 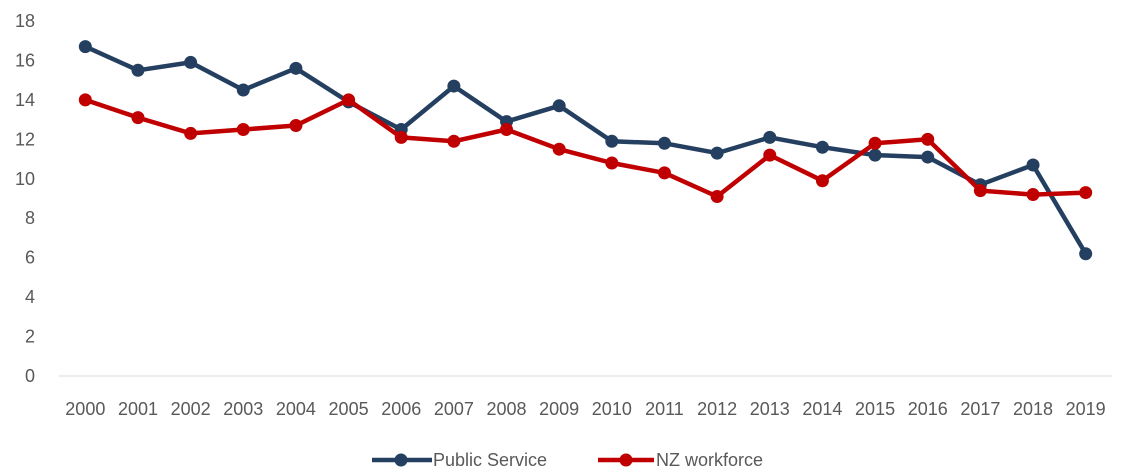 I want to click on y-tick-label: 4, so click(x=30, y=297).